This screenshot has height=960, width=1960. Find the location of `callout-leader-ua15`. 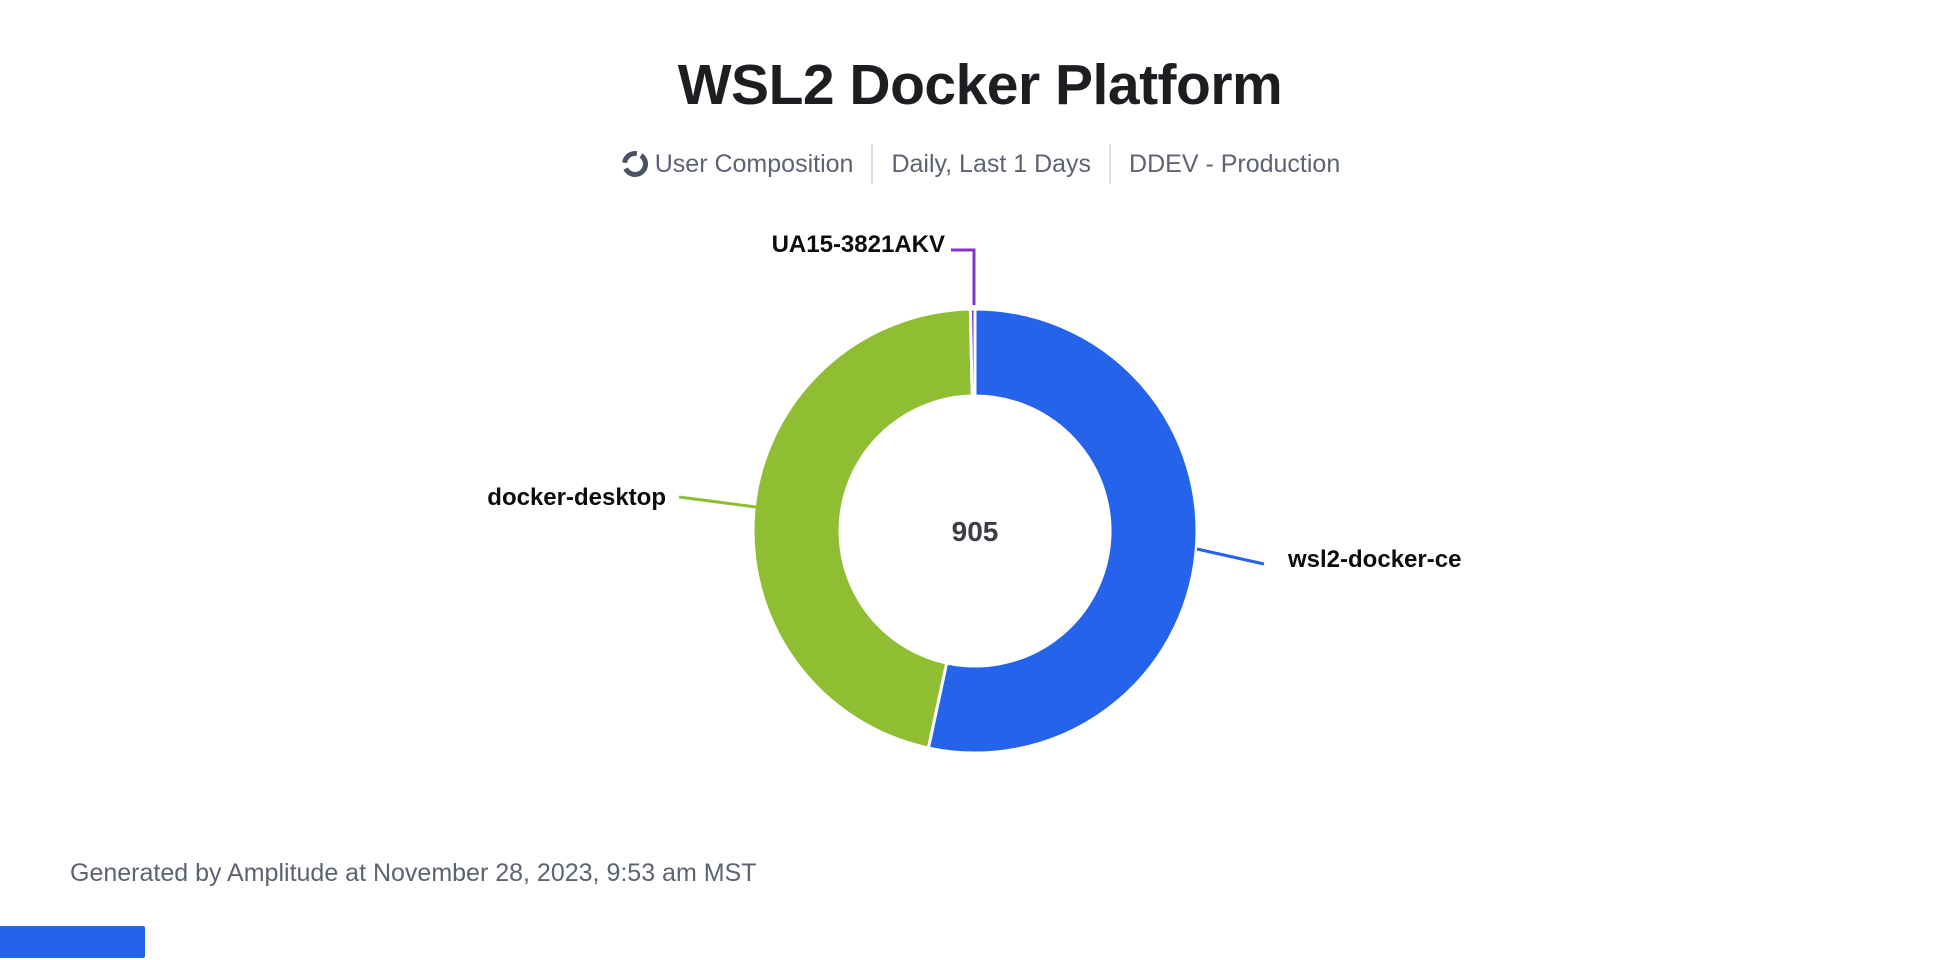

callout-leader-ua15 is located at coordinates (963, 276).